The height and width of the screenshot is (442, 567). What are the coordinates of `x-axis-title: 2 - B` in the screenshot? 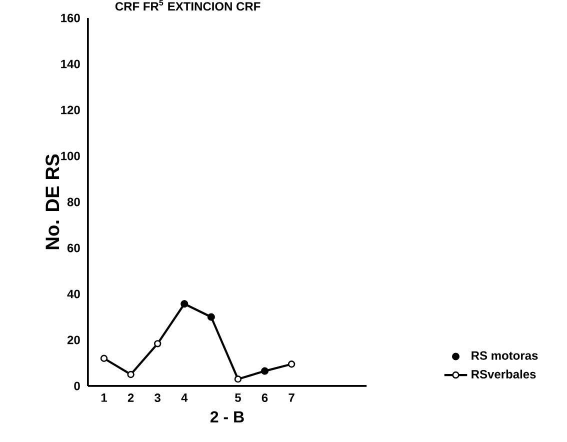 It's located at (227, 416).